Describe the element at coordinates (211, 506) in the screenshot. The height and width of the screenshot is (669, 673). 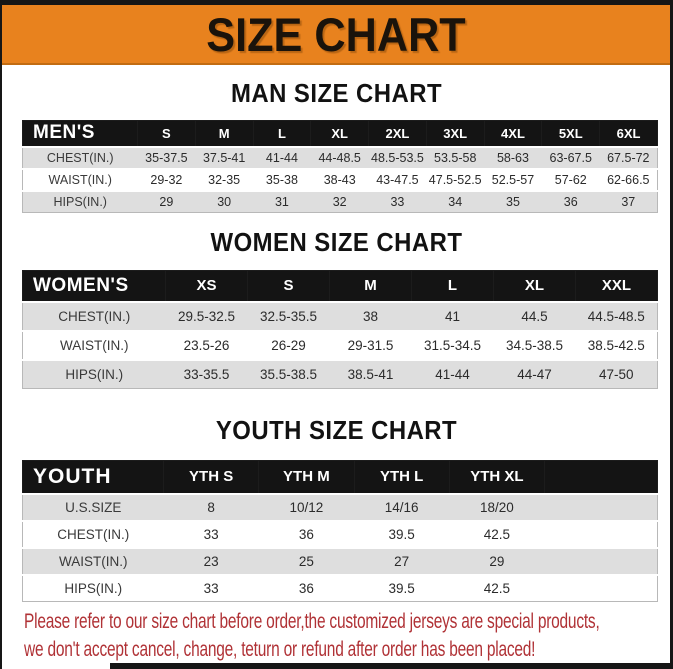
I see `table-cell: 8` at that location.